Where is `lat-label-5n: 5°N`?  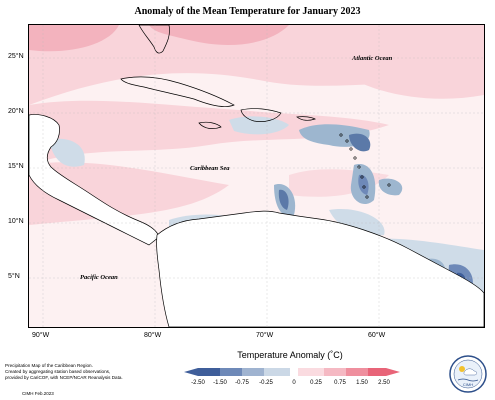
lat-label-5n: 5°N is located at coordinates (14, 276).